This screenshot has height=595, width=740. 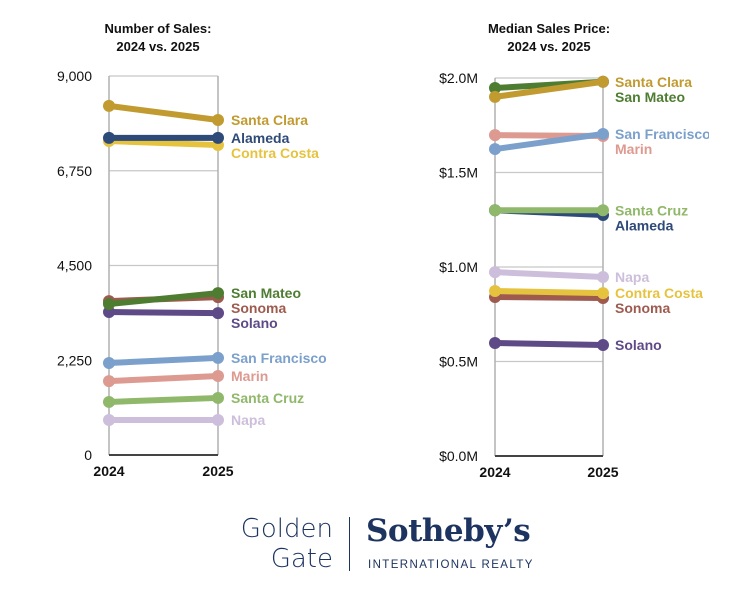 What do you see at coordinates (458, 173) in the screenshot?
I see `y-tick-label: $1.5M` at bounding box center [458, 173].